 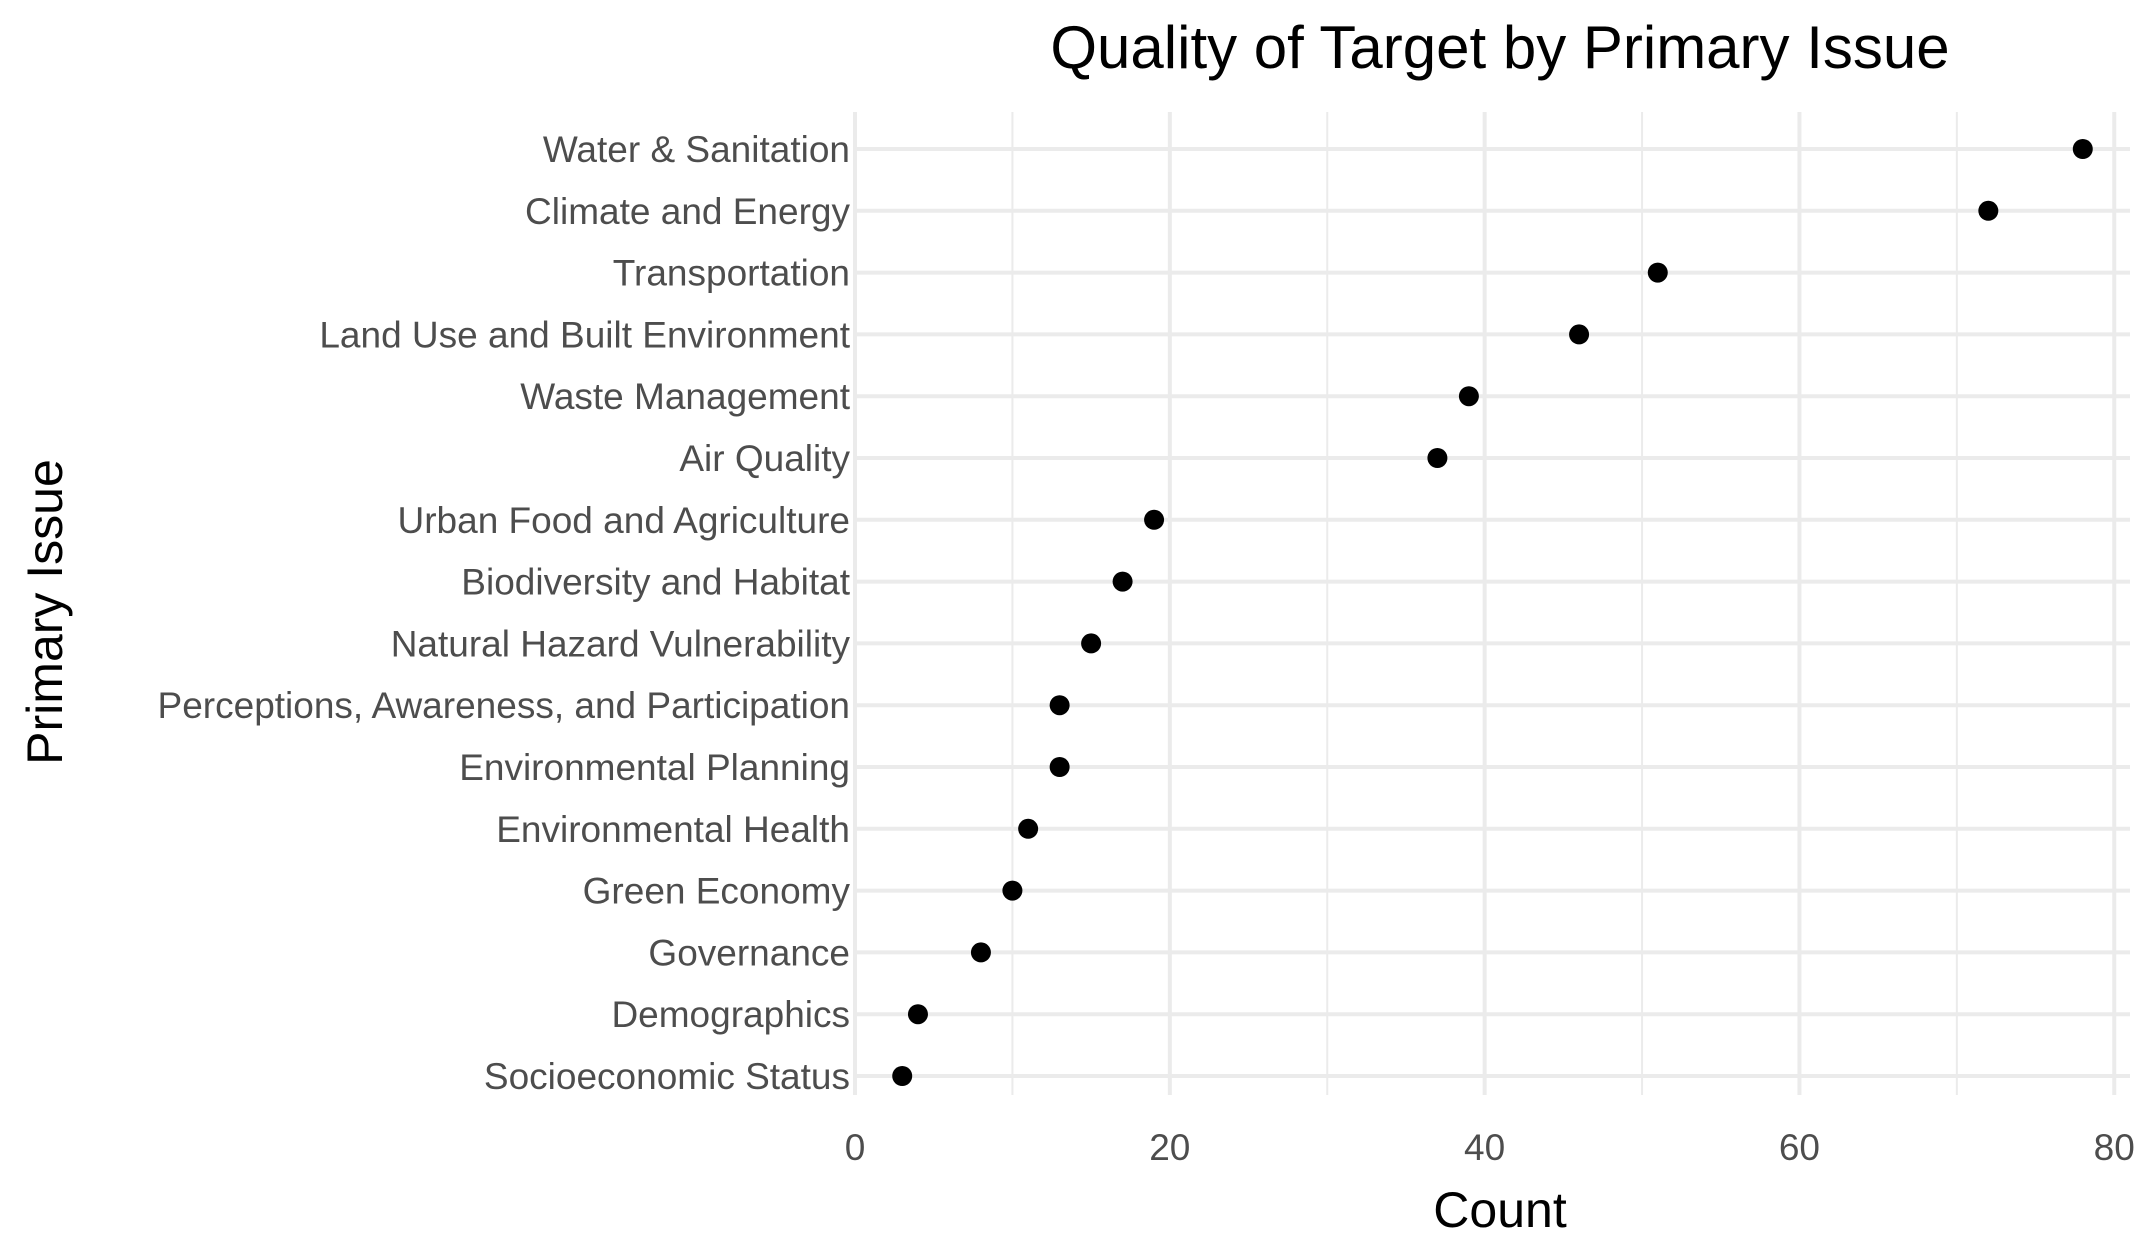 What do you see at coordinates (855, 1147) in the screenshot?
I see `x-tick-label: 0` at bounding box center [855, 1147].